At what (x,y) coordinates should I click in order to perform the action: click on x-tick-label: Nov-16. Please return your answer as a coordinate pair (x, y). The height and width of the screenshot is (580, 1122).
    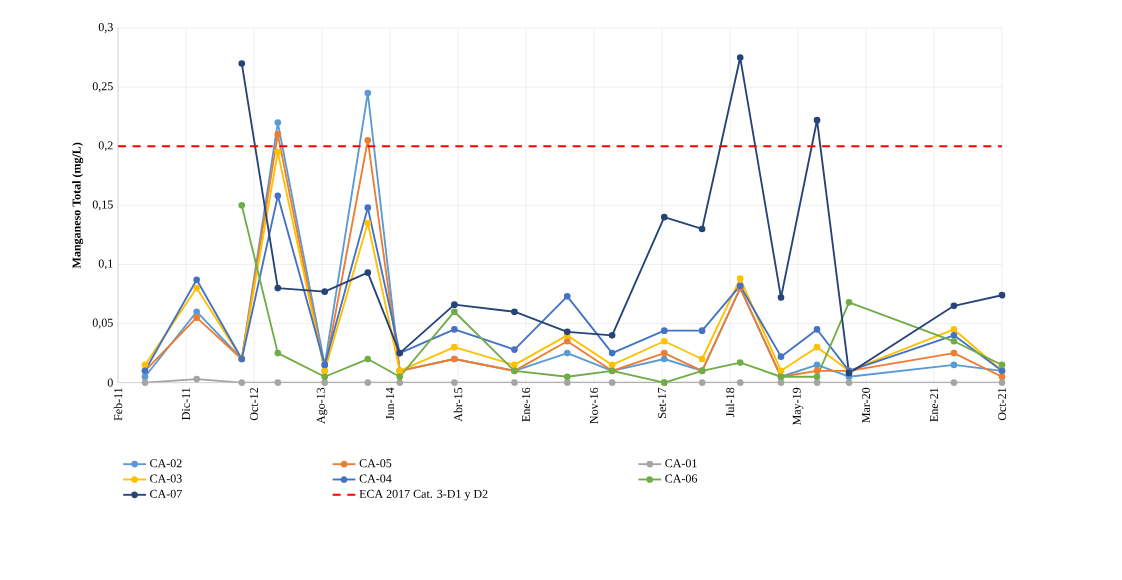
    Looking at the image, I should click on (594, 405).